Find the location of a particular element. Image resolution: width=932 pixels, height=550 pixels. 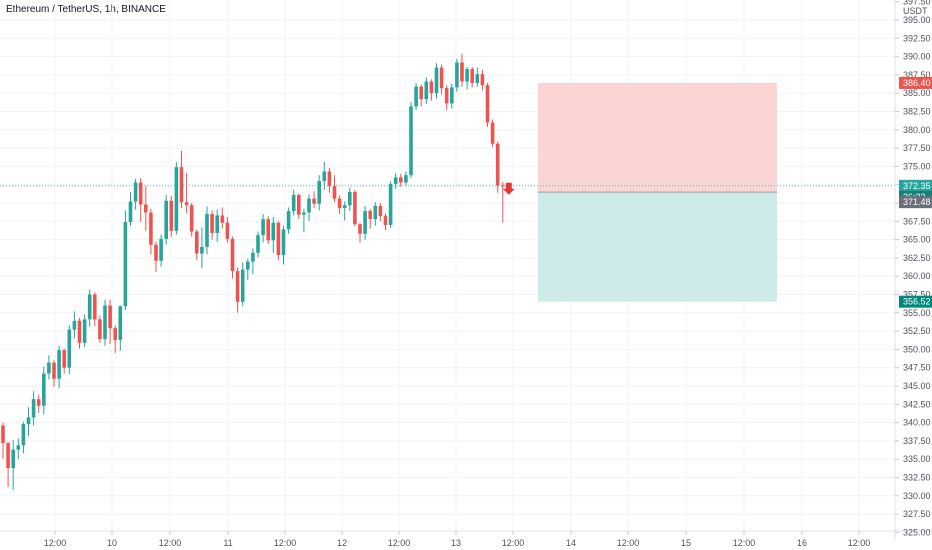

entry-price-flag-text: 371.48 is located at coordinates (917, 202).